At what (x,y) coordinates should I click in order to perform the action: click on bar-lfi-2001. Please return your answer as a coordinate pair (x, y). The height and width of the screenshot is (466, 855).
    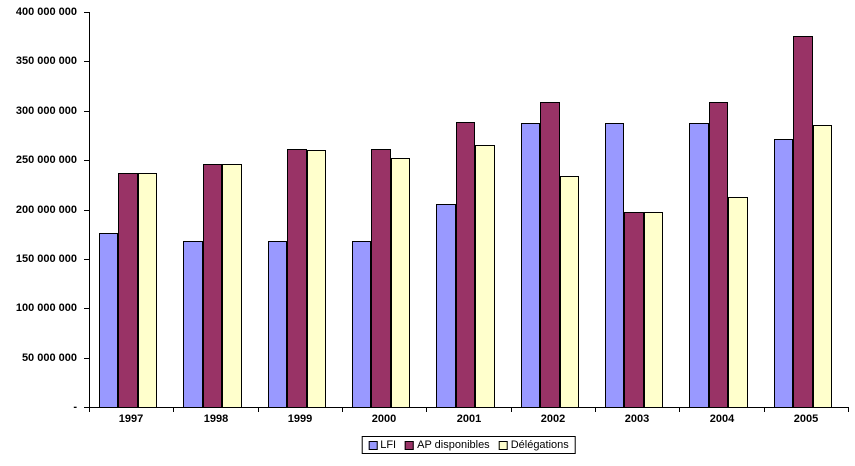
    Looking at the image, I should click on (446, 305).